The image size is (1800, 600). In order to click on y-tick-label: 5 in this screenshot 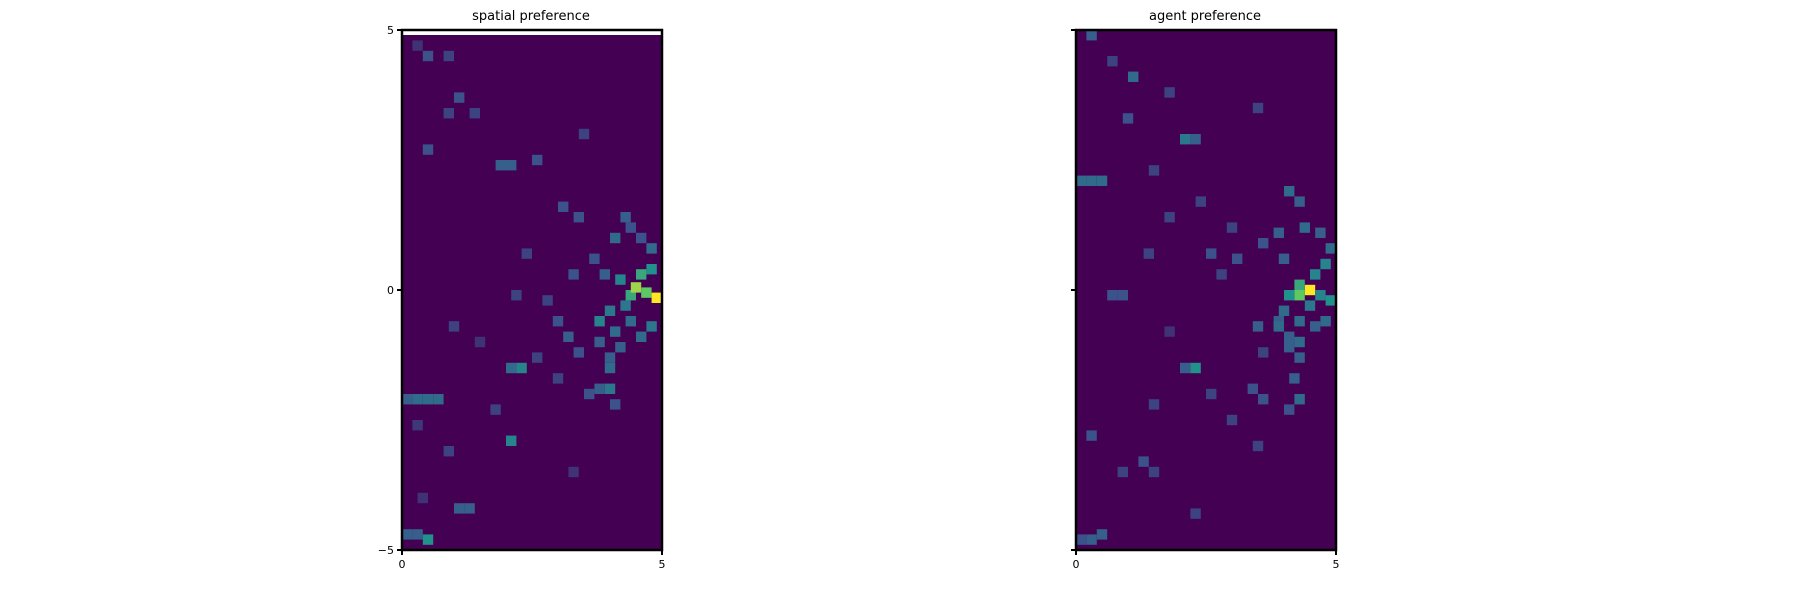, I will do `click(390, 30)`.